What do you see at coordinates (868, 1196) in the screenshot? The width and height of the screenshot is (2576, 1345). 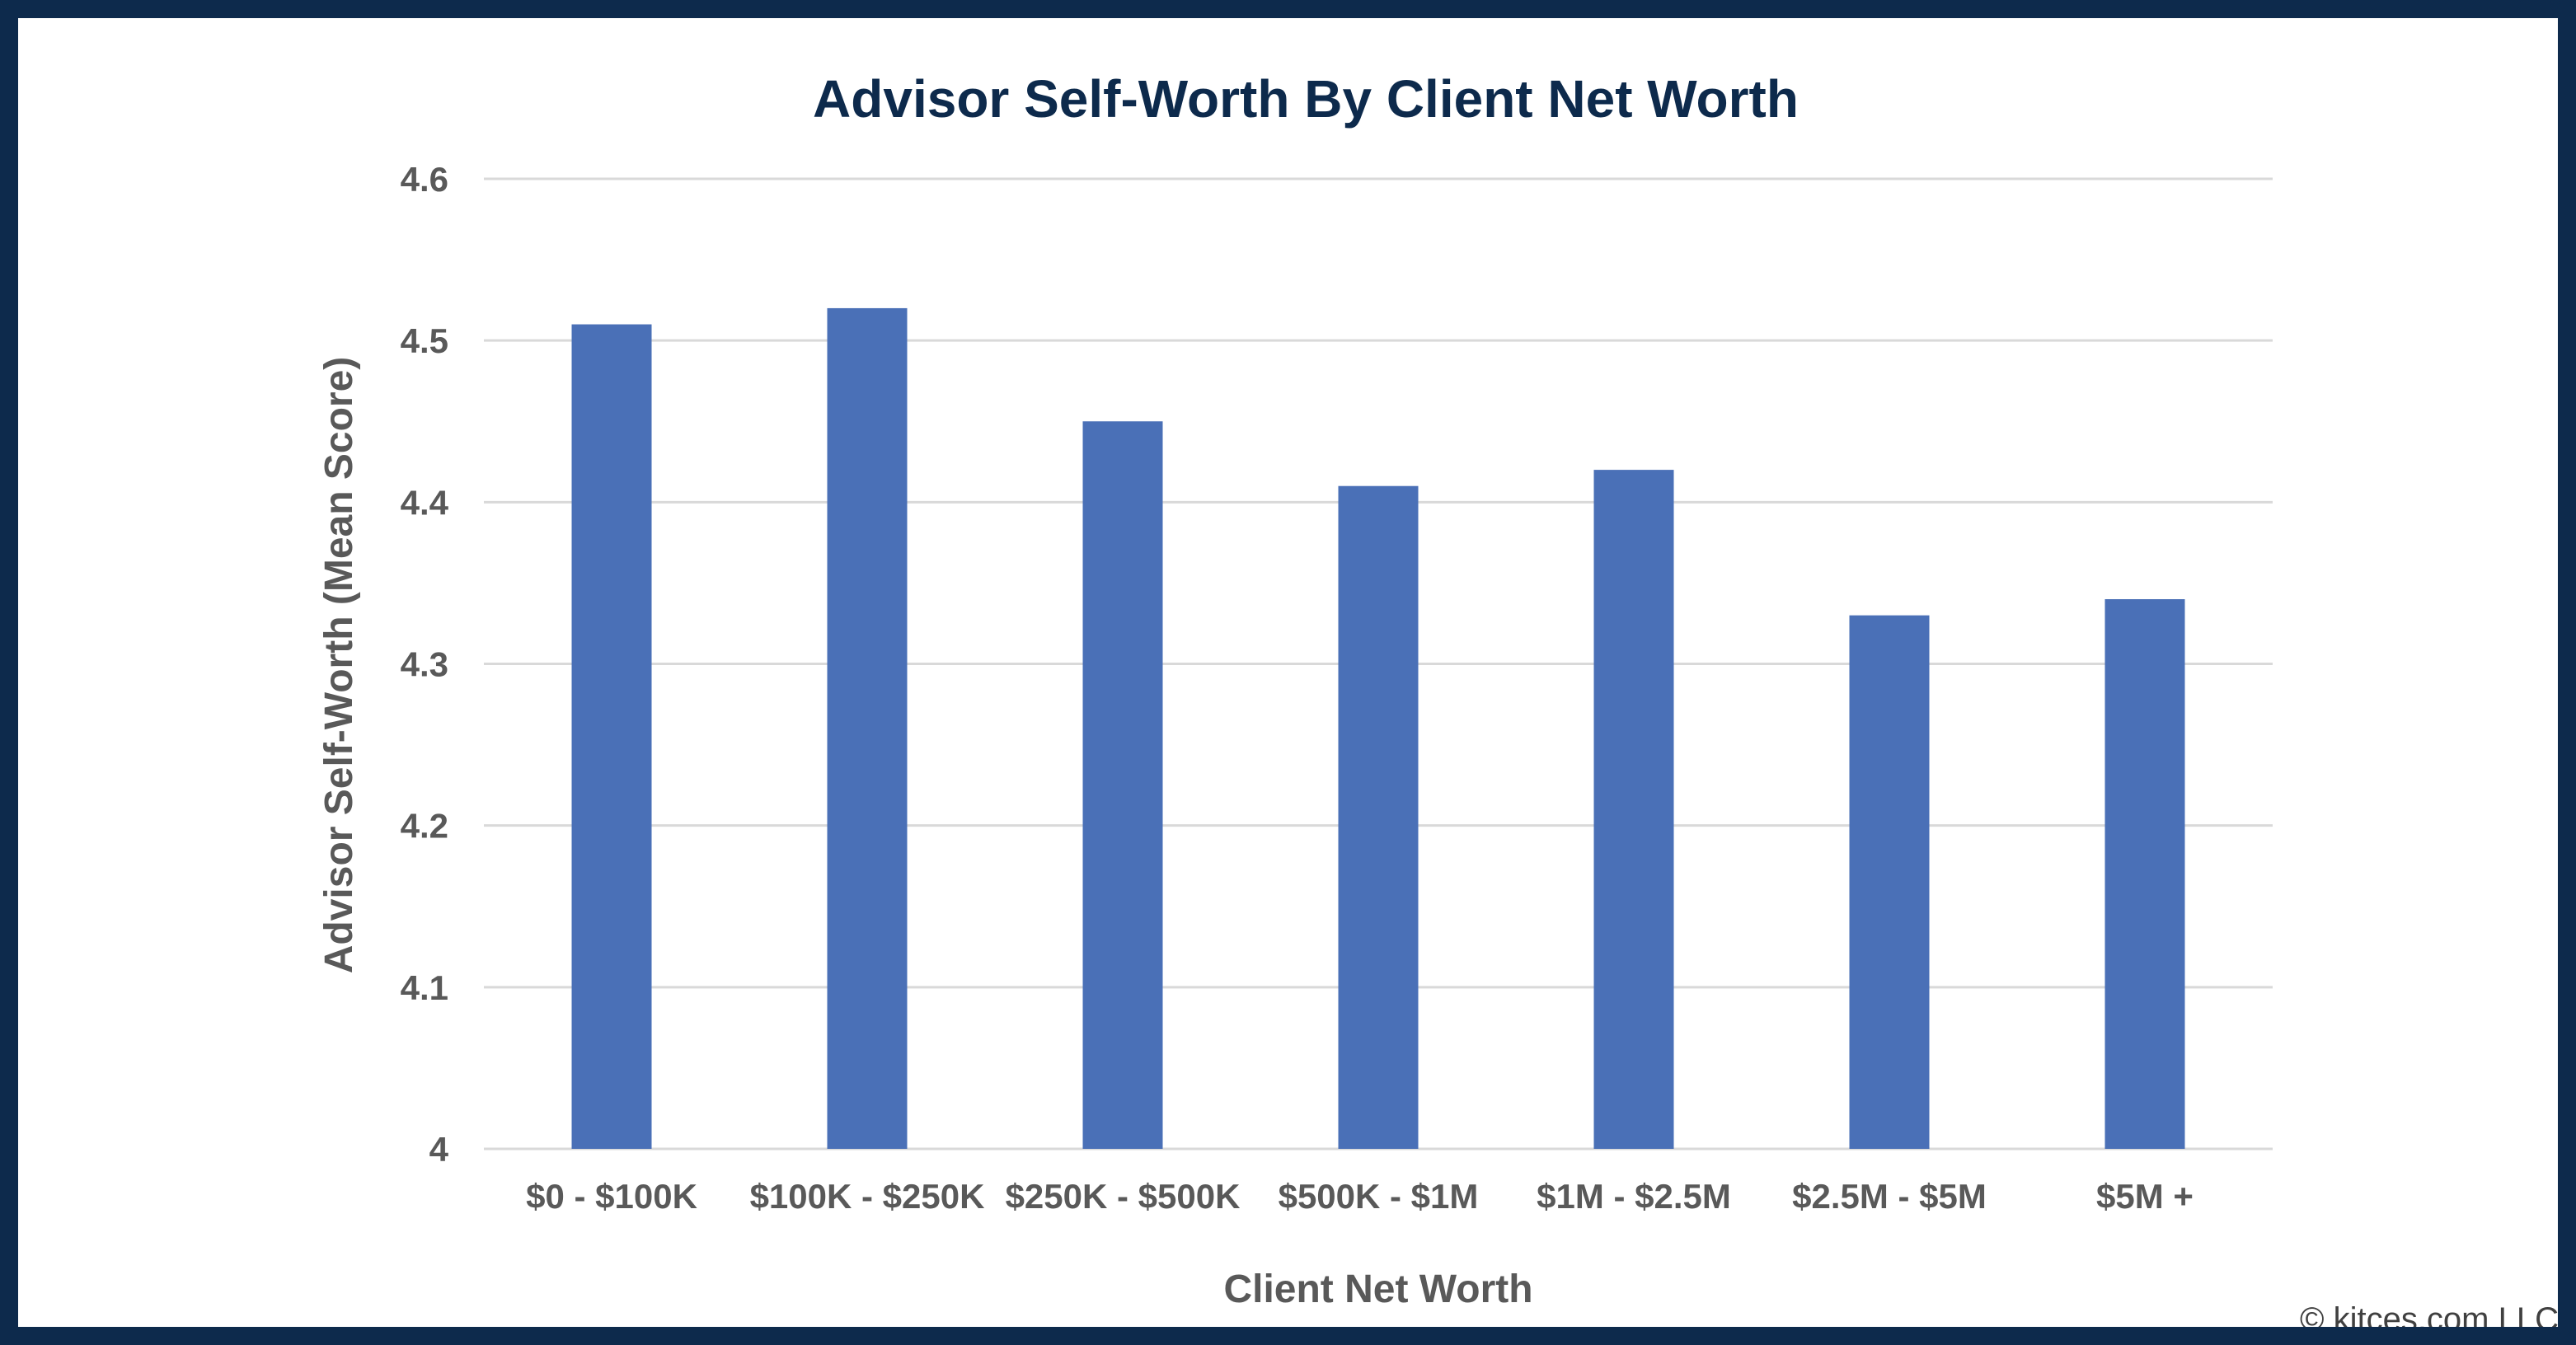 I see `x-tick-label: $100K - $250K` at bounding box center [868, 1196].